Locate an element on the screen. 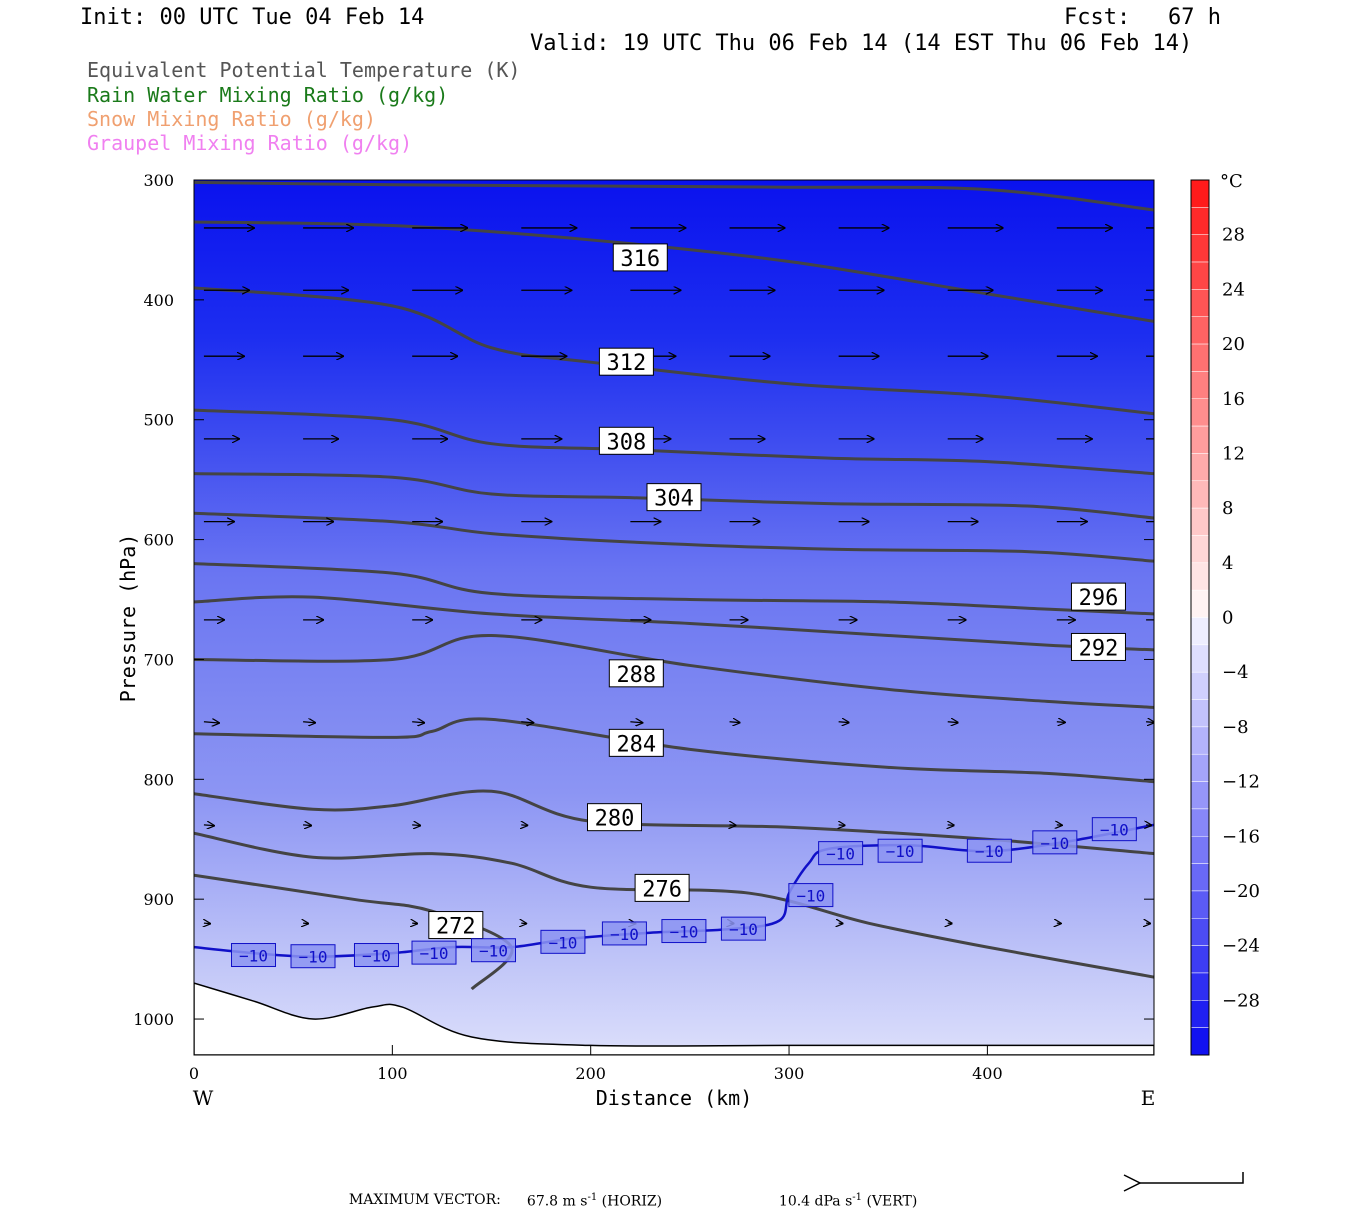 The width and height of the screenshot is (1350, 1210). vert-exponent: -1 is located at coordinates (857, 1197).